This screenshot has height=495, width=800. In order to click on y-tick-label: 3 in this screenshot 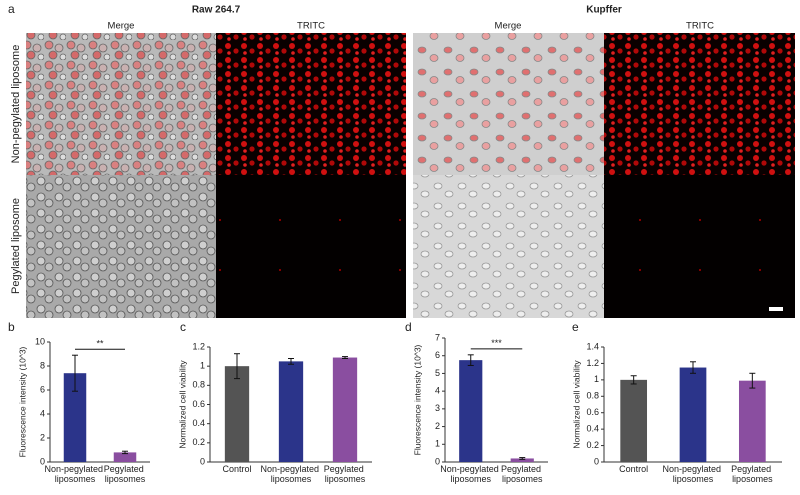, I will do `click(437, 408)`.